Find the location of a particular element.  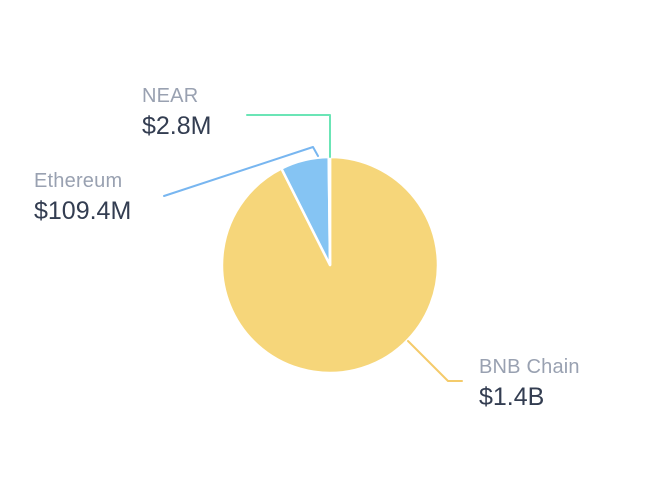

pie-slices is located at coordinates (330, 265).